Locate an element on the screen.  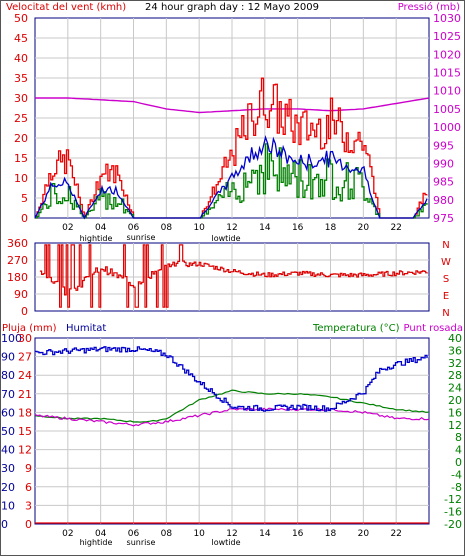
wind-y-tick-label: 45 is located at coordinates (21, 38).